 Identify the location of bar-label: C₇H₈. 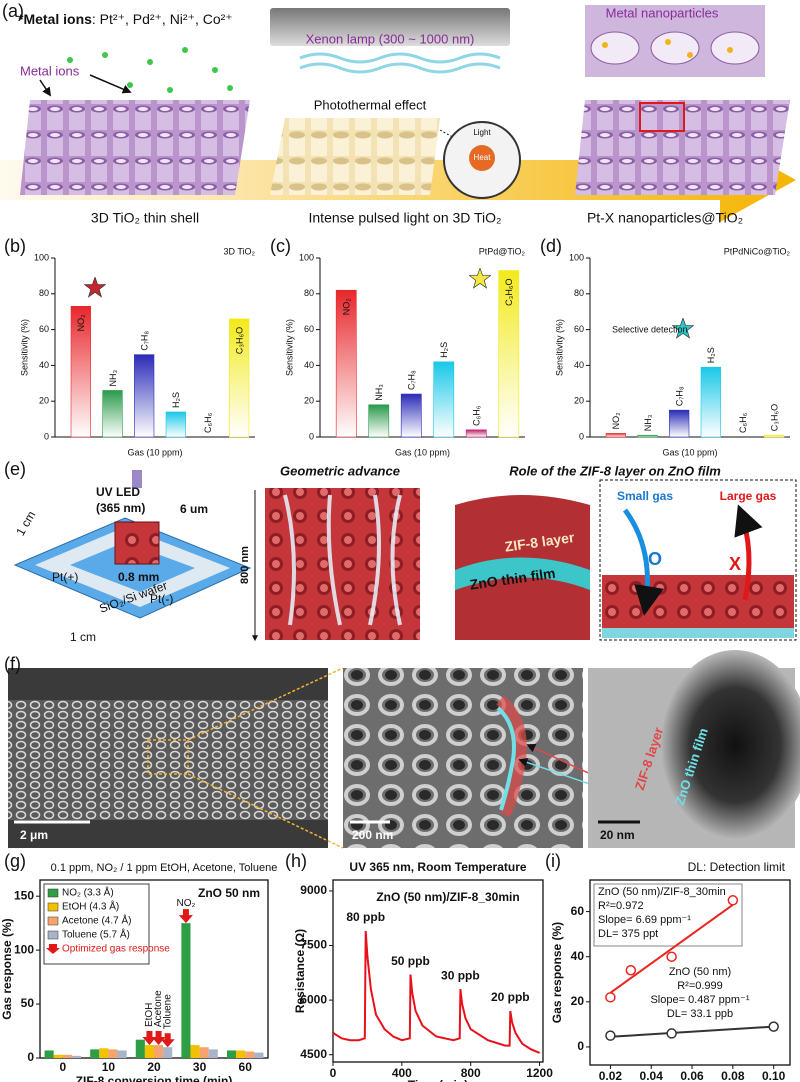
(145, 341).